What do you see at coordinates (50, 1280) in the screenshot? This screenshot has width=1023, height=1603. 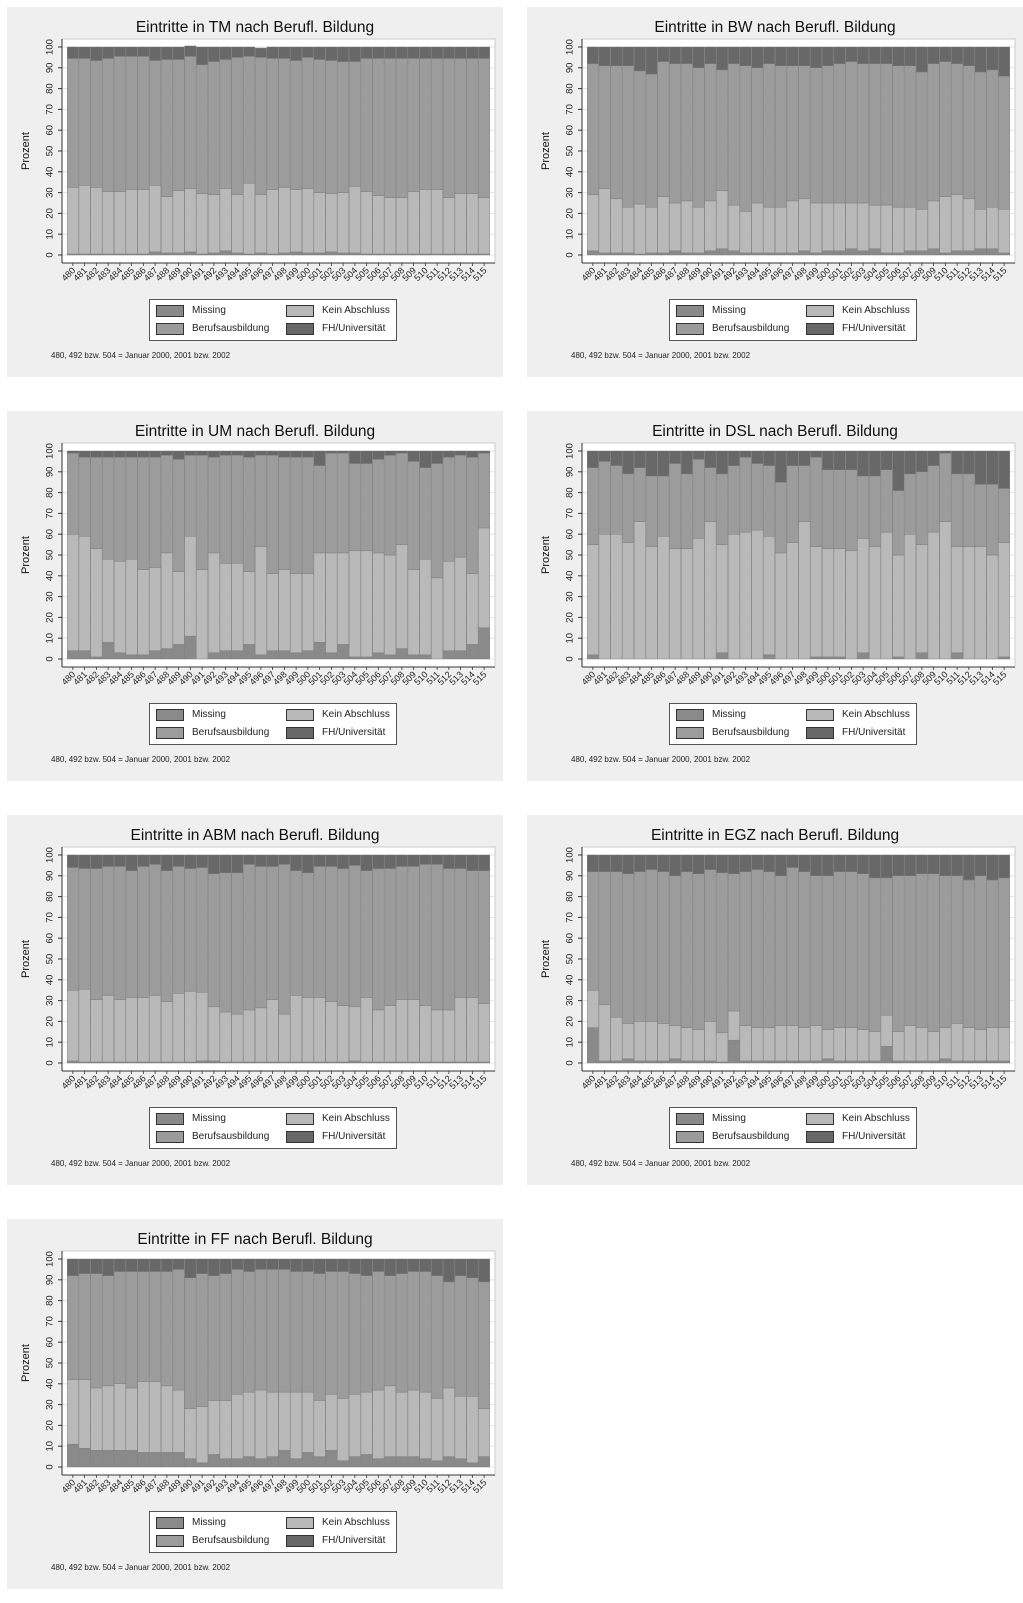 I see `y-tick-label: 90` at bounding box center [50, 1280].